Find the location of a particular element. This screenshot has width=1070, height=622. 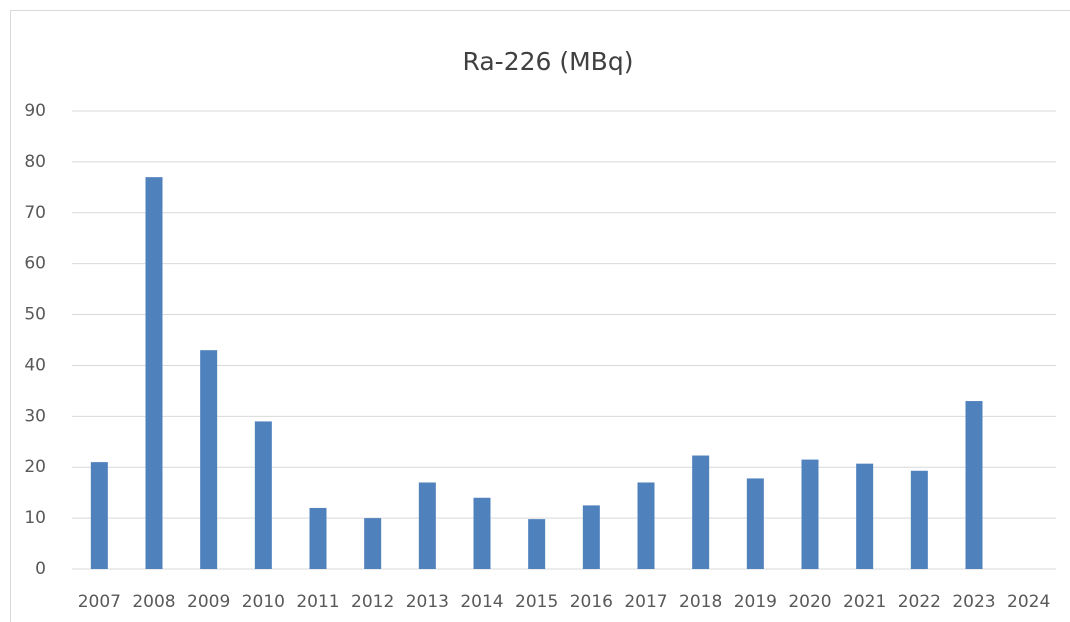

x-tick-label: 2008 is located at coordinates (153, 602).